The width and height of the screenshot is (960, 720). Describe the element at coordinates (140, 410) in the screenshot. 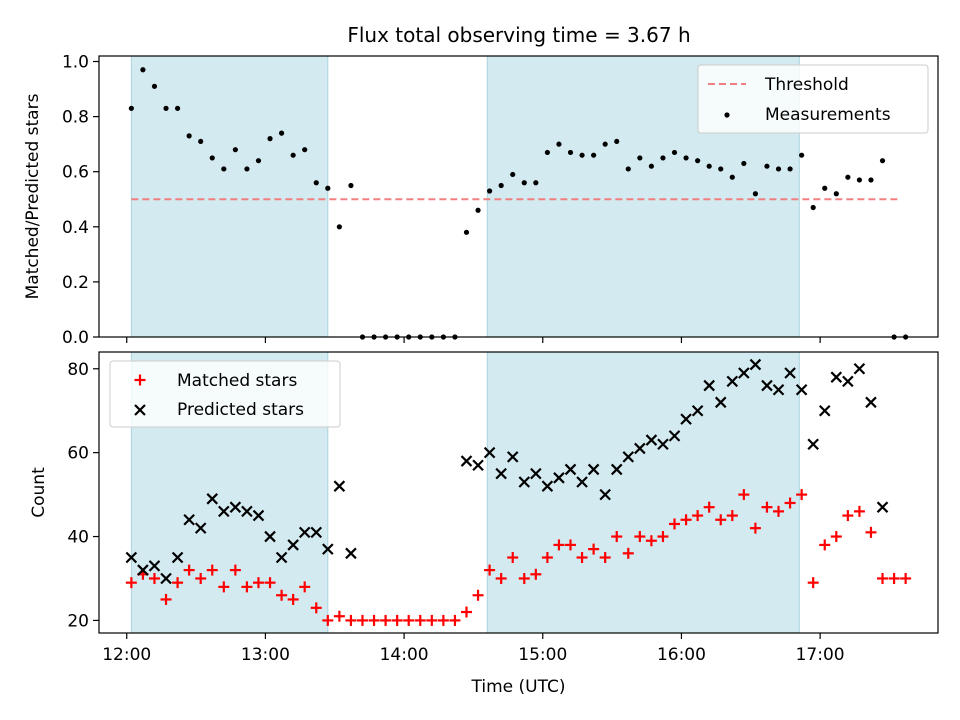

I see `legend-x-marker` at that location.